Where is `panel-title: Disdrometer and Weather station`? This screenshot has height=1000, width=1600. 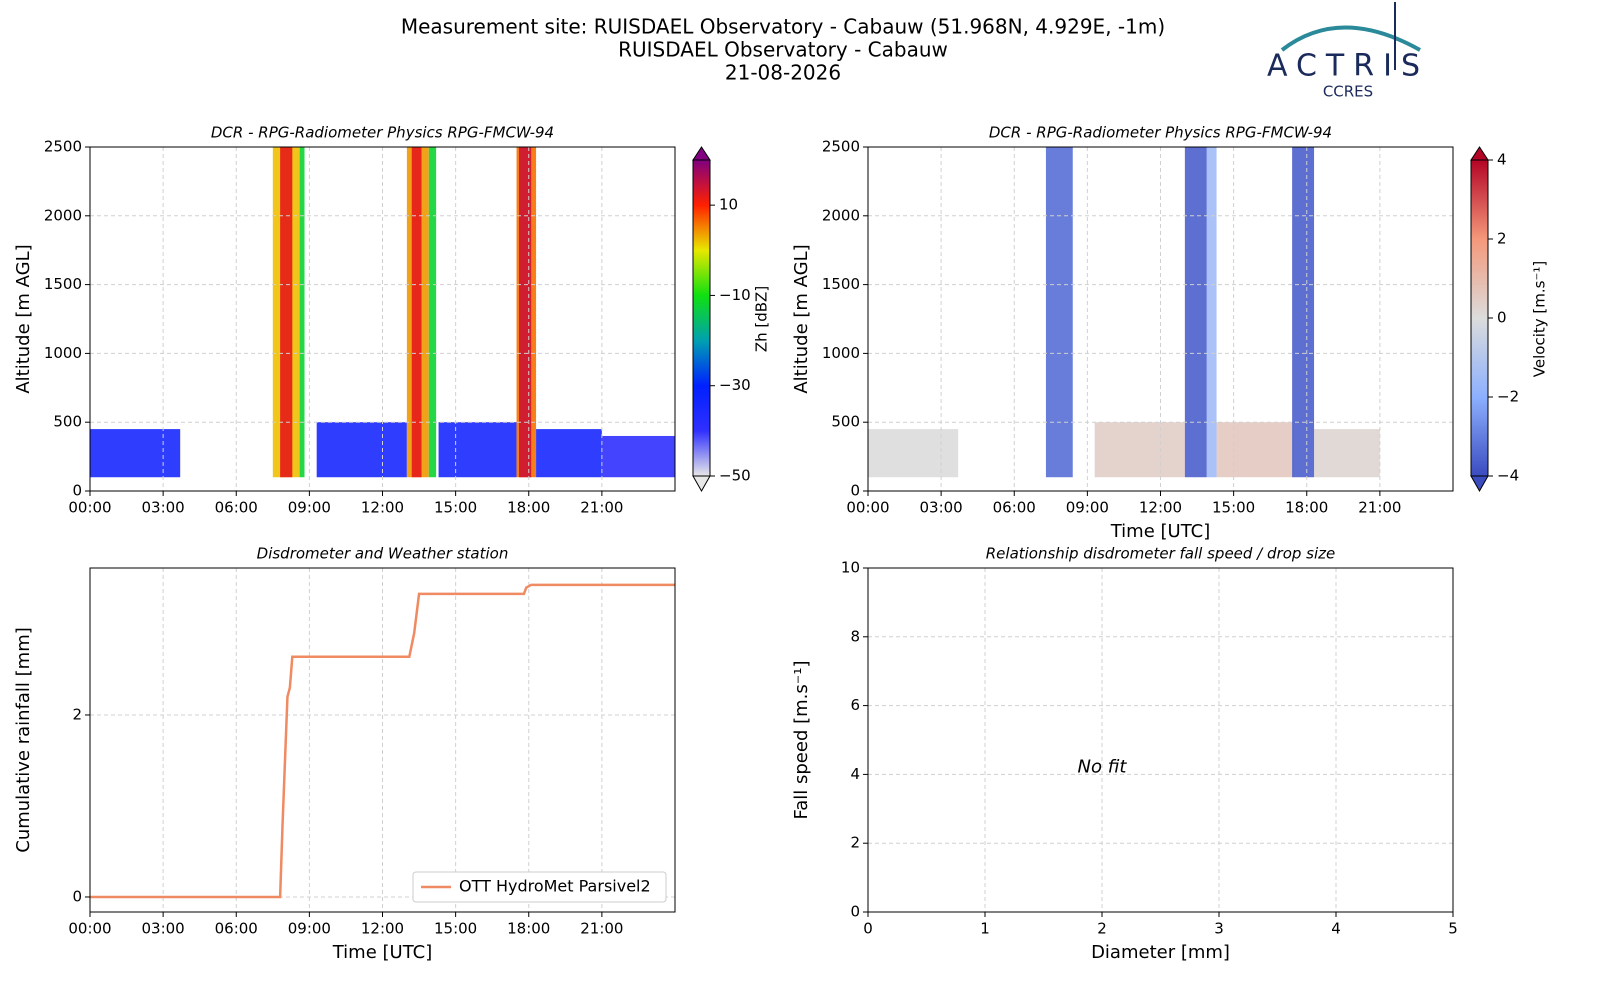 panel-title: Disdrometer and Weather station is located at coordinates (383, 554).